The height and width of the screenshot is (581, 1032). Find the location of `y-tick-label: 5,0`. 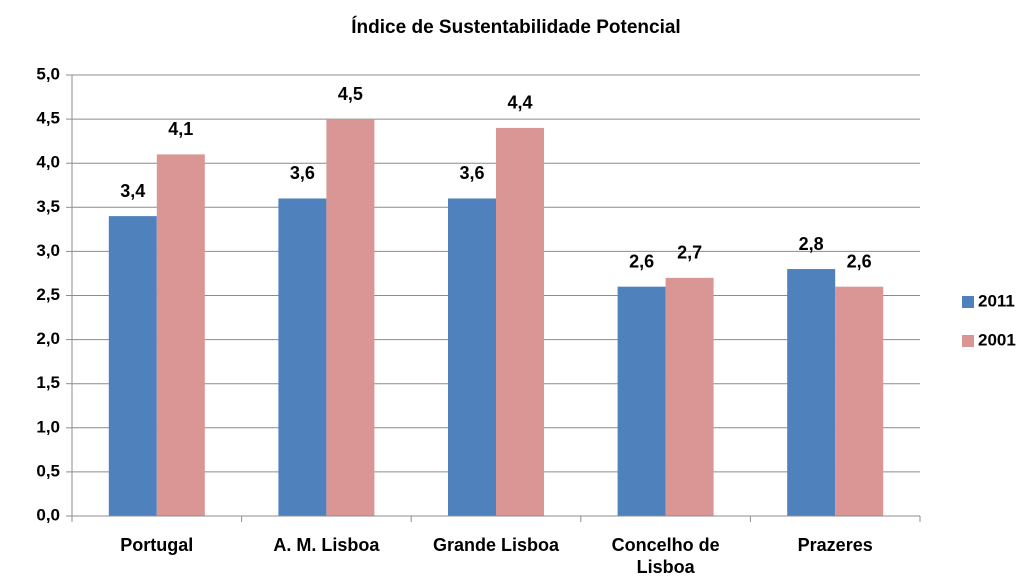

y-tick-label: 5,0 is located at coordinates (48, 73).